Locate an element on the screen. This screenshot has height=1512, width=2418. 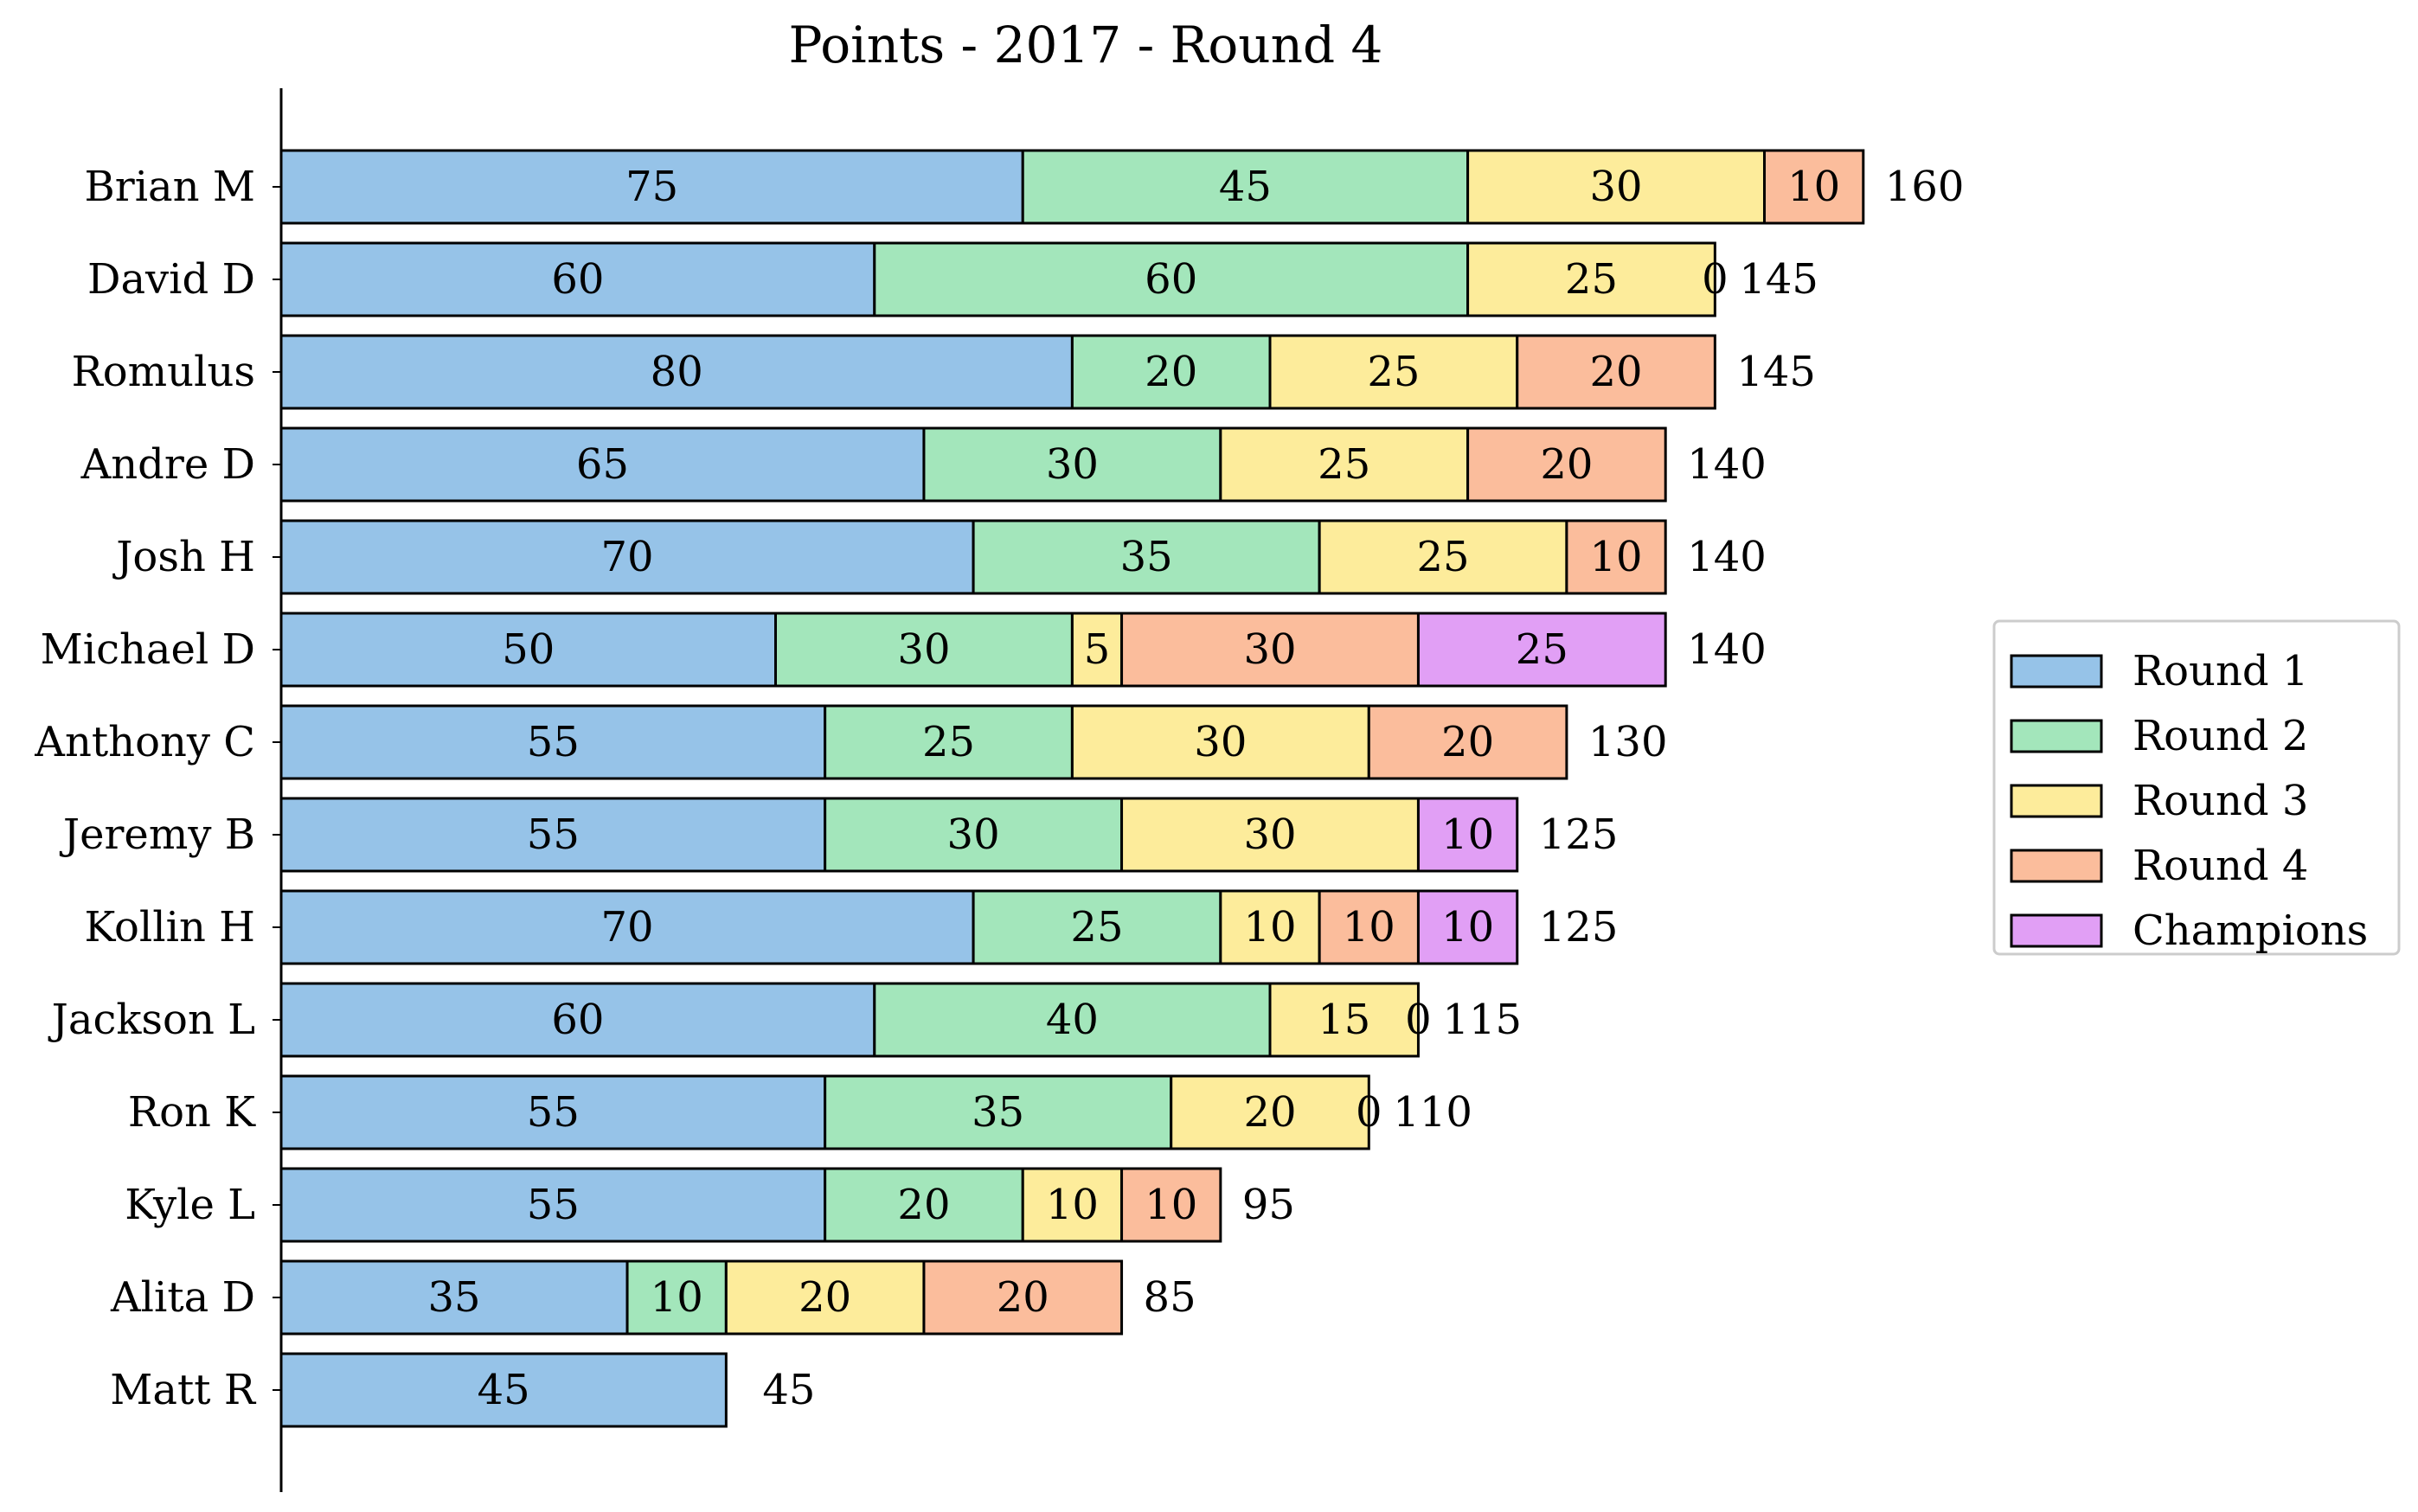
legend-entry: Champions is located at coordinates (2250, 931).